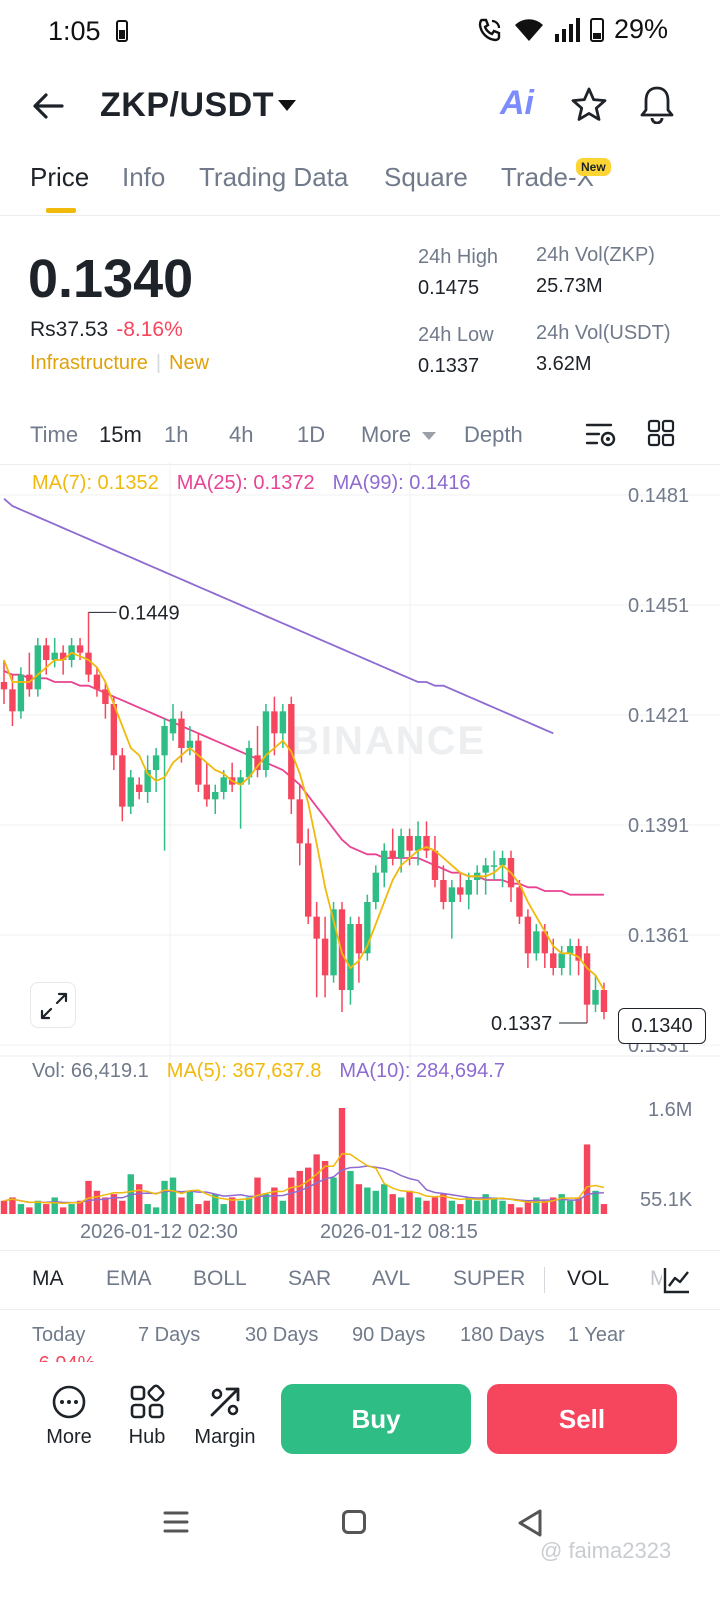 This screenshot has width=720, height=1600. What do you see at coordinates (502, 1335) in the screenshot?
I see `perf-label: 180 Days` at bounding box center [502, 1335].